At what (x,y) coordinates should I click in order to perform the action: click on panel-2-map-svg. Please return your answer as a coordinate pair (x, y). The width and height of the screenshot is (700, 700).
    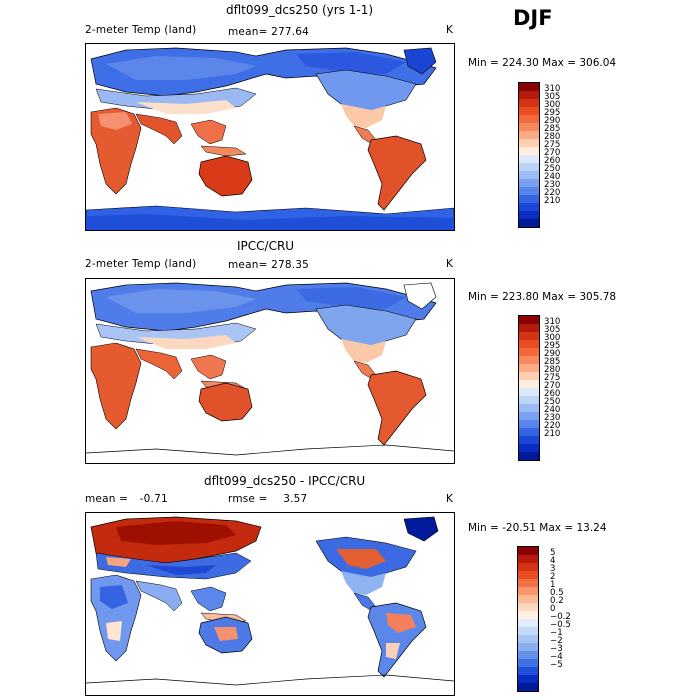
    Looking at the image, I should click on (270, 369).